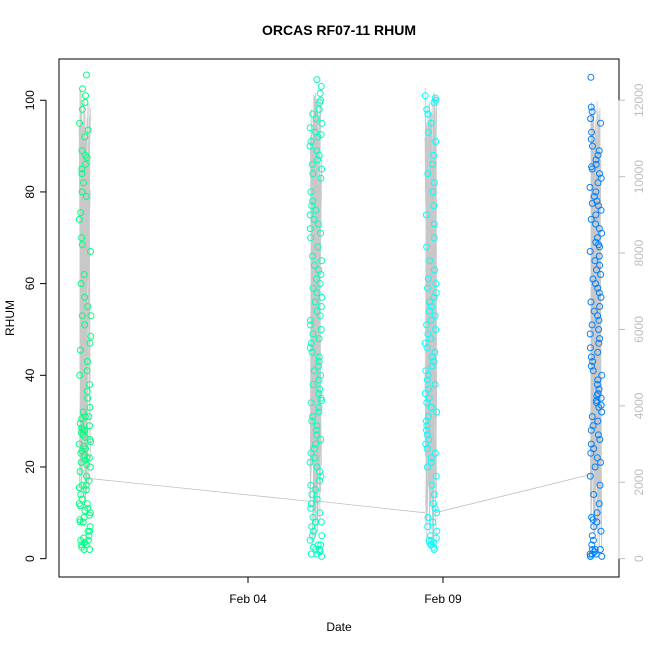 Image resolution: width=650 pixels, height=650 pixels. I want to click on right-tick-label: 10000, so click(639, 177).